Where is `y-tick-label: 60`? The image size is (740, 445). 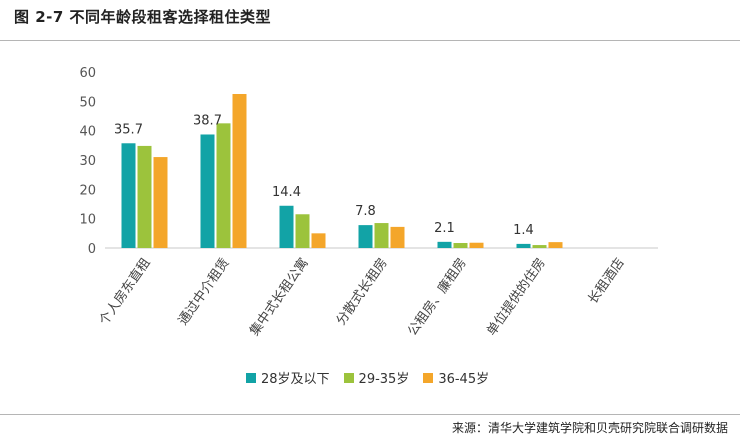
y-tick-label: 60 is located at coordinates (87, 73).